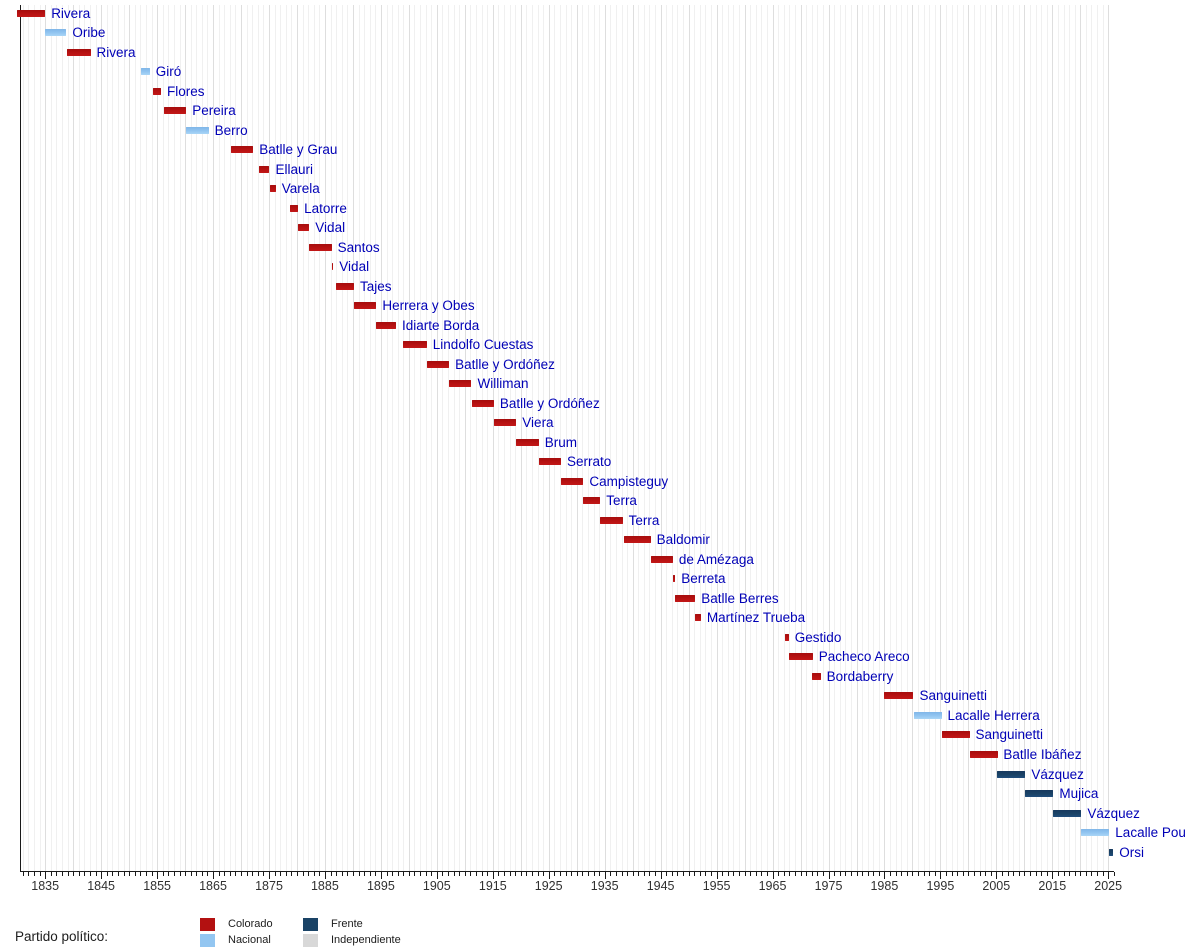  What do you see at coordinates (661, 559) in the screenshot?
I see `president-bar-de-amezaga` at bounding box center [661, 559].